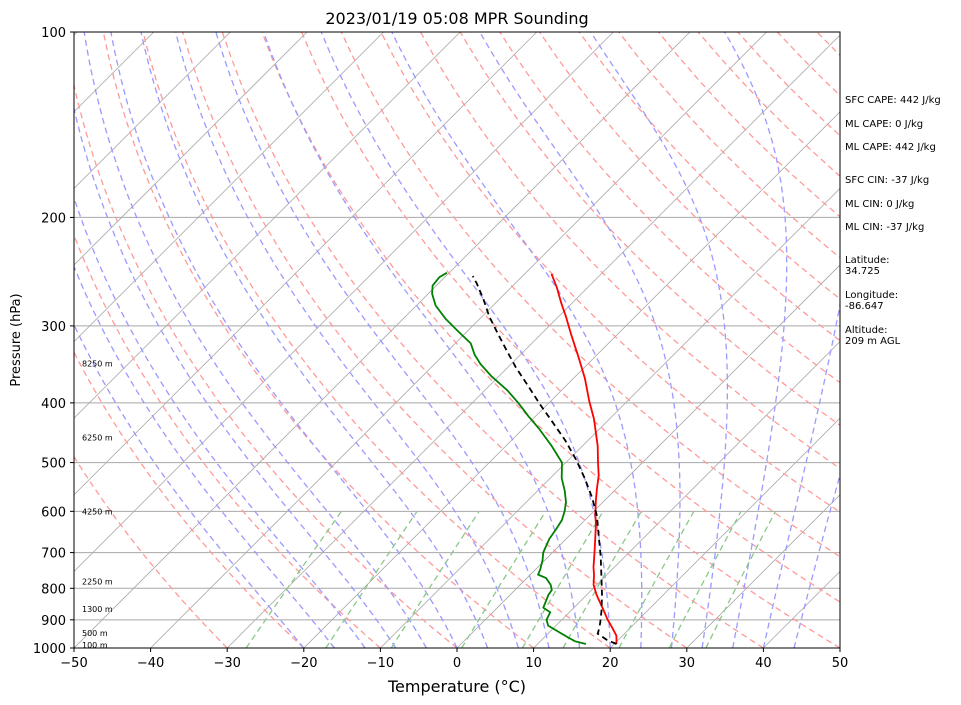 Image resolution: width=961 pixels, height=705 pixels. What do you see at coordinates (533, 663) in the screenshot?
I see `x-tick-label: 10` at bounding box center [533, 663].